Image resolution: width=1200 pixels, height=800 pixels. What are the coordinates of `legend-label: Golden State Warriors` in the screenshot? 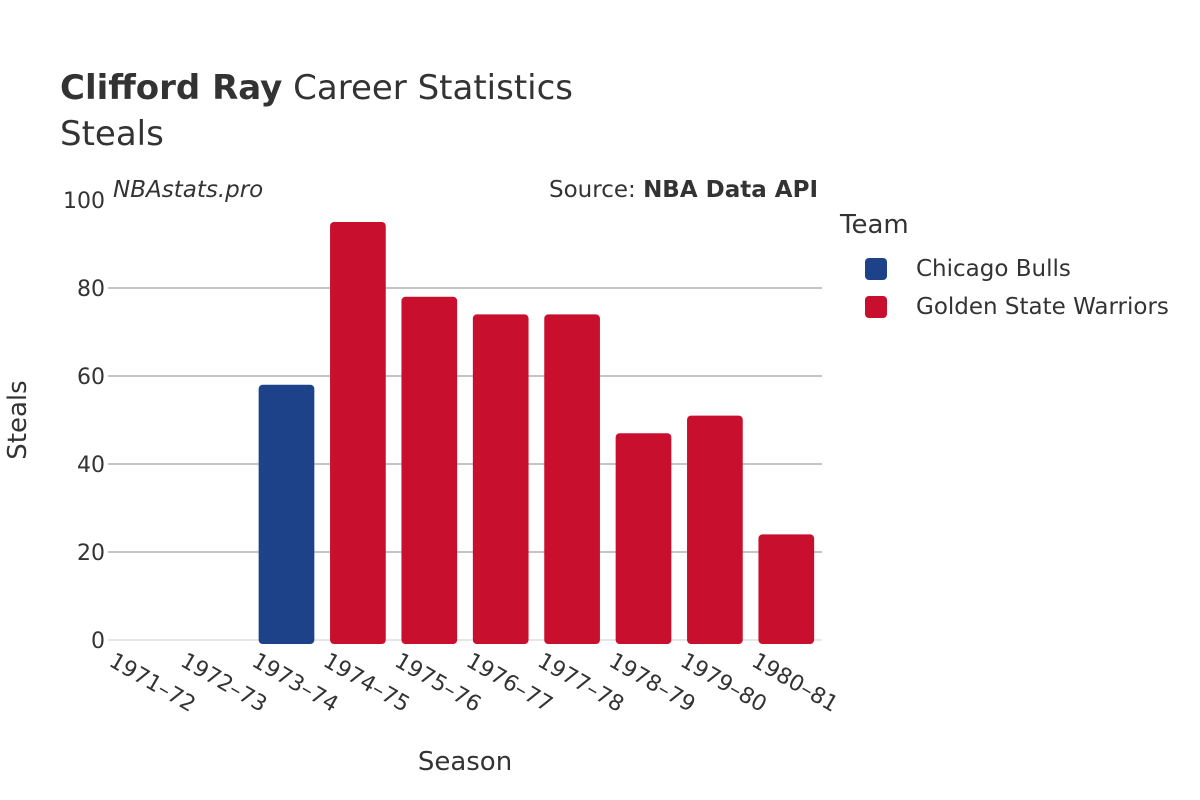 It's located at (1042, 307).